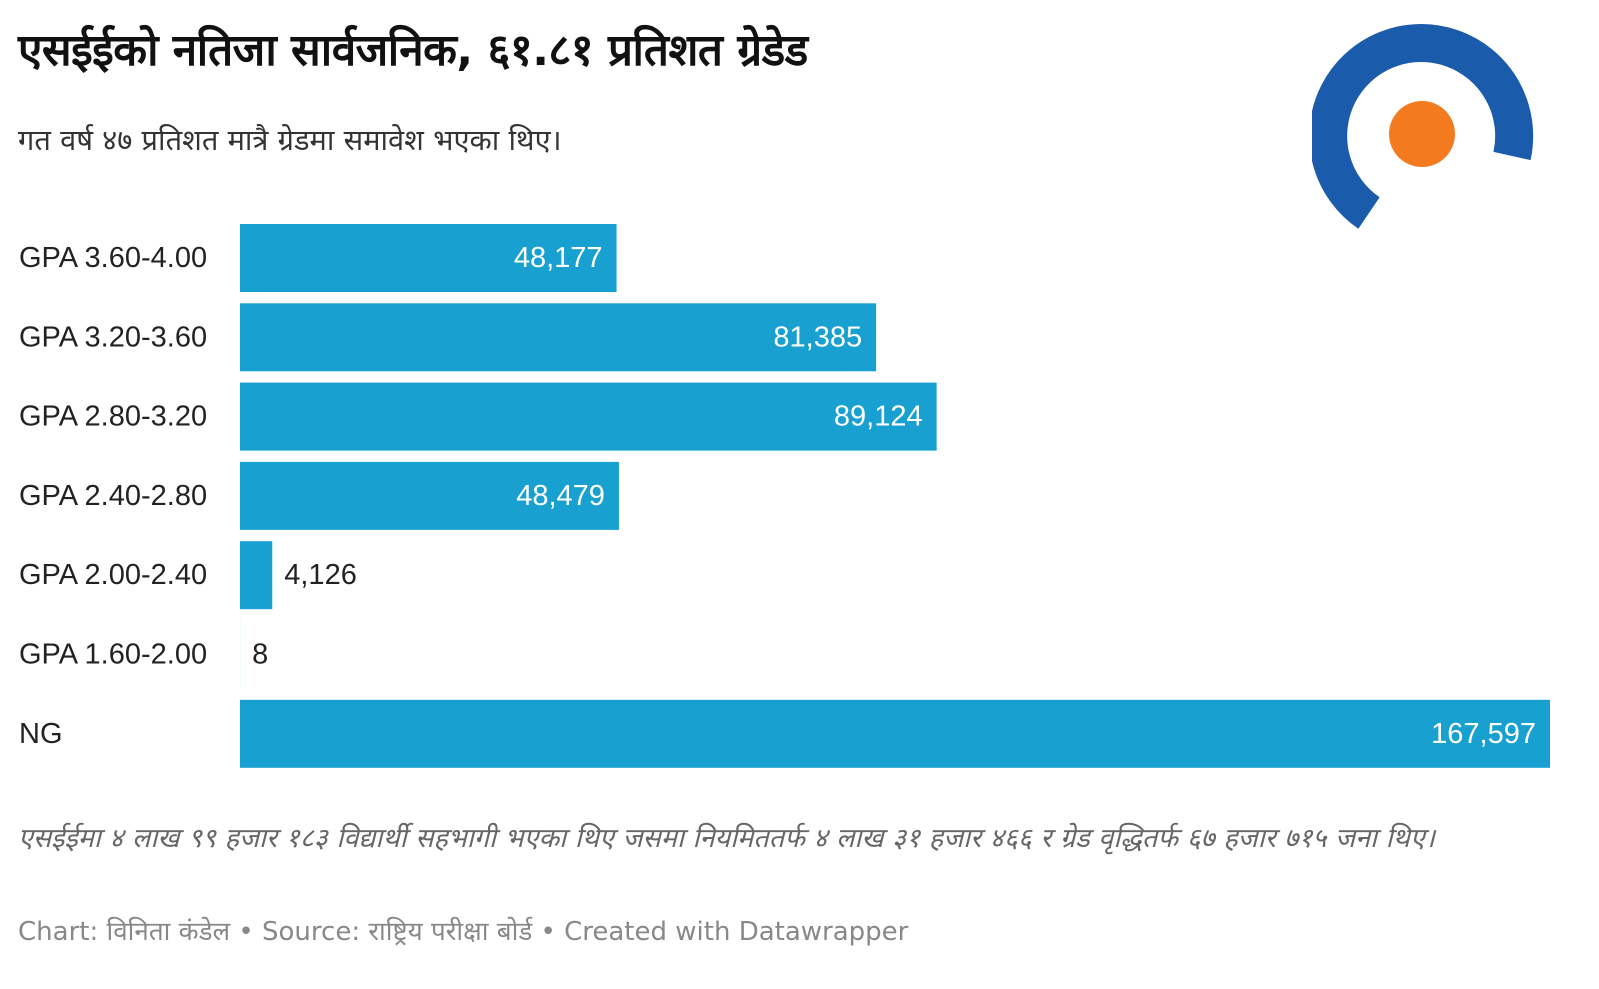 The image size is (1599, 989). What do you see at coordinates (113, 496) in the screenshot?
I see `category-label: GPA 2.40-2.80` at bounding box center [113, 496].